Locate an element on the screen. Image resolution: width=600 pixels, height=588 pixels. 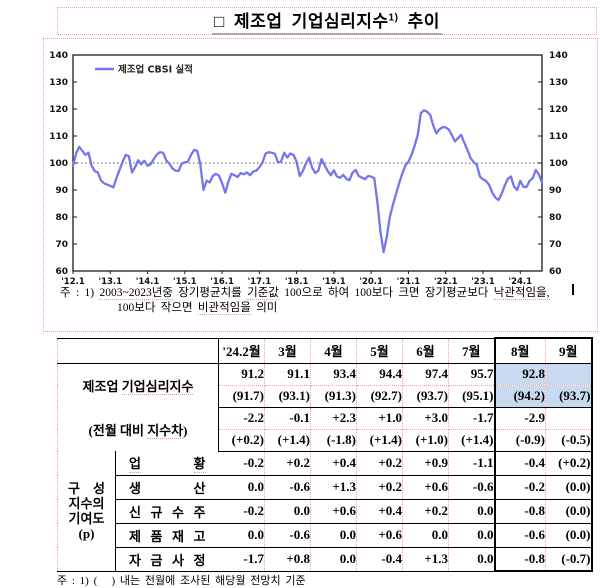
note-text: 100보다 작으면 is located at coordinates (157, 308).